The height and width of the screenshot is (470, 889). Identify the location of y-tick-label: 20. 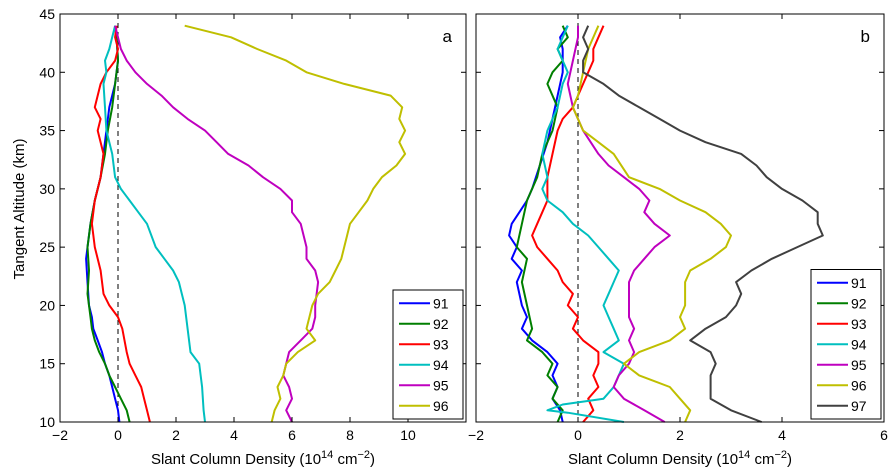
(47, 305).